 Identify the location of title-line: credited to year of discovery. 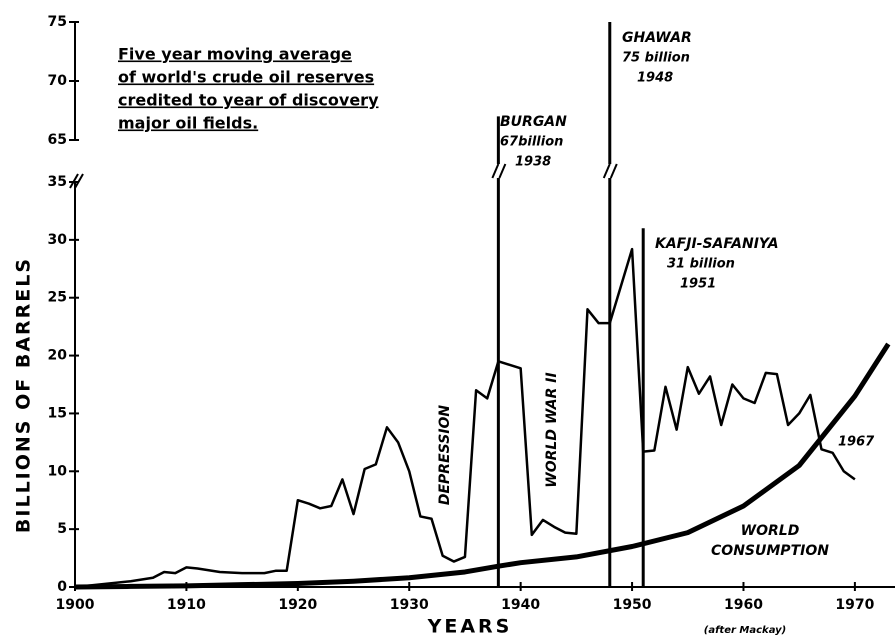
(248, 100).